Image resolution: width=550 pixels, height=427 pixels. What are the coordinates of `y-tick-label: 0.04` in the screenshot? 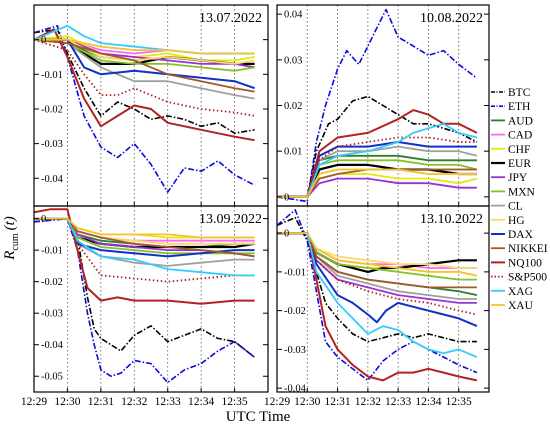 It's located at (293, 15).